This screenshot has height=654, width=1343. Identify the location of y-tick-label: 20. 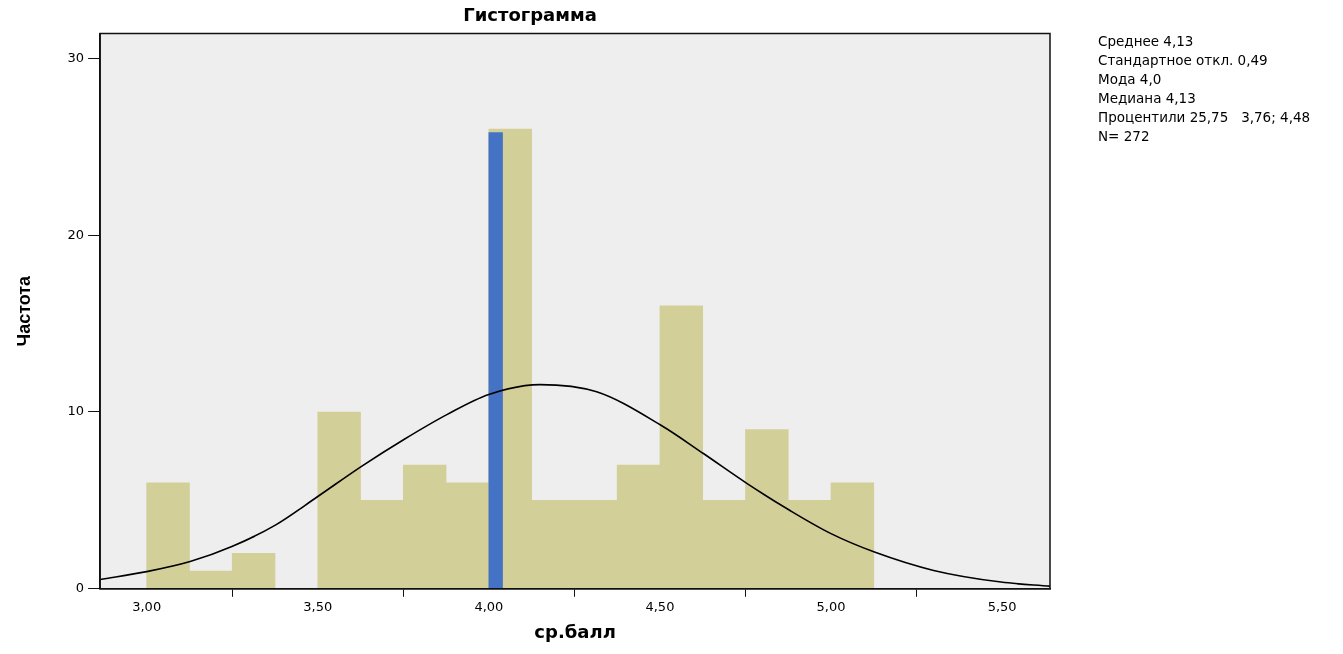
(76, 234).